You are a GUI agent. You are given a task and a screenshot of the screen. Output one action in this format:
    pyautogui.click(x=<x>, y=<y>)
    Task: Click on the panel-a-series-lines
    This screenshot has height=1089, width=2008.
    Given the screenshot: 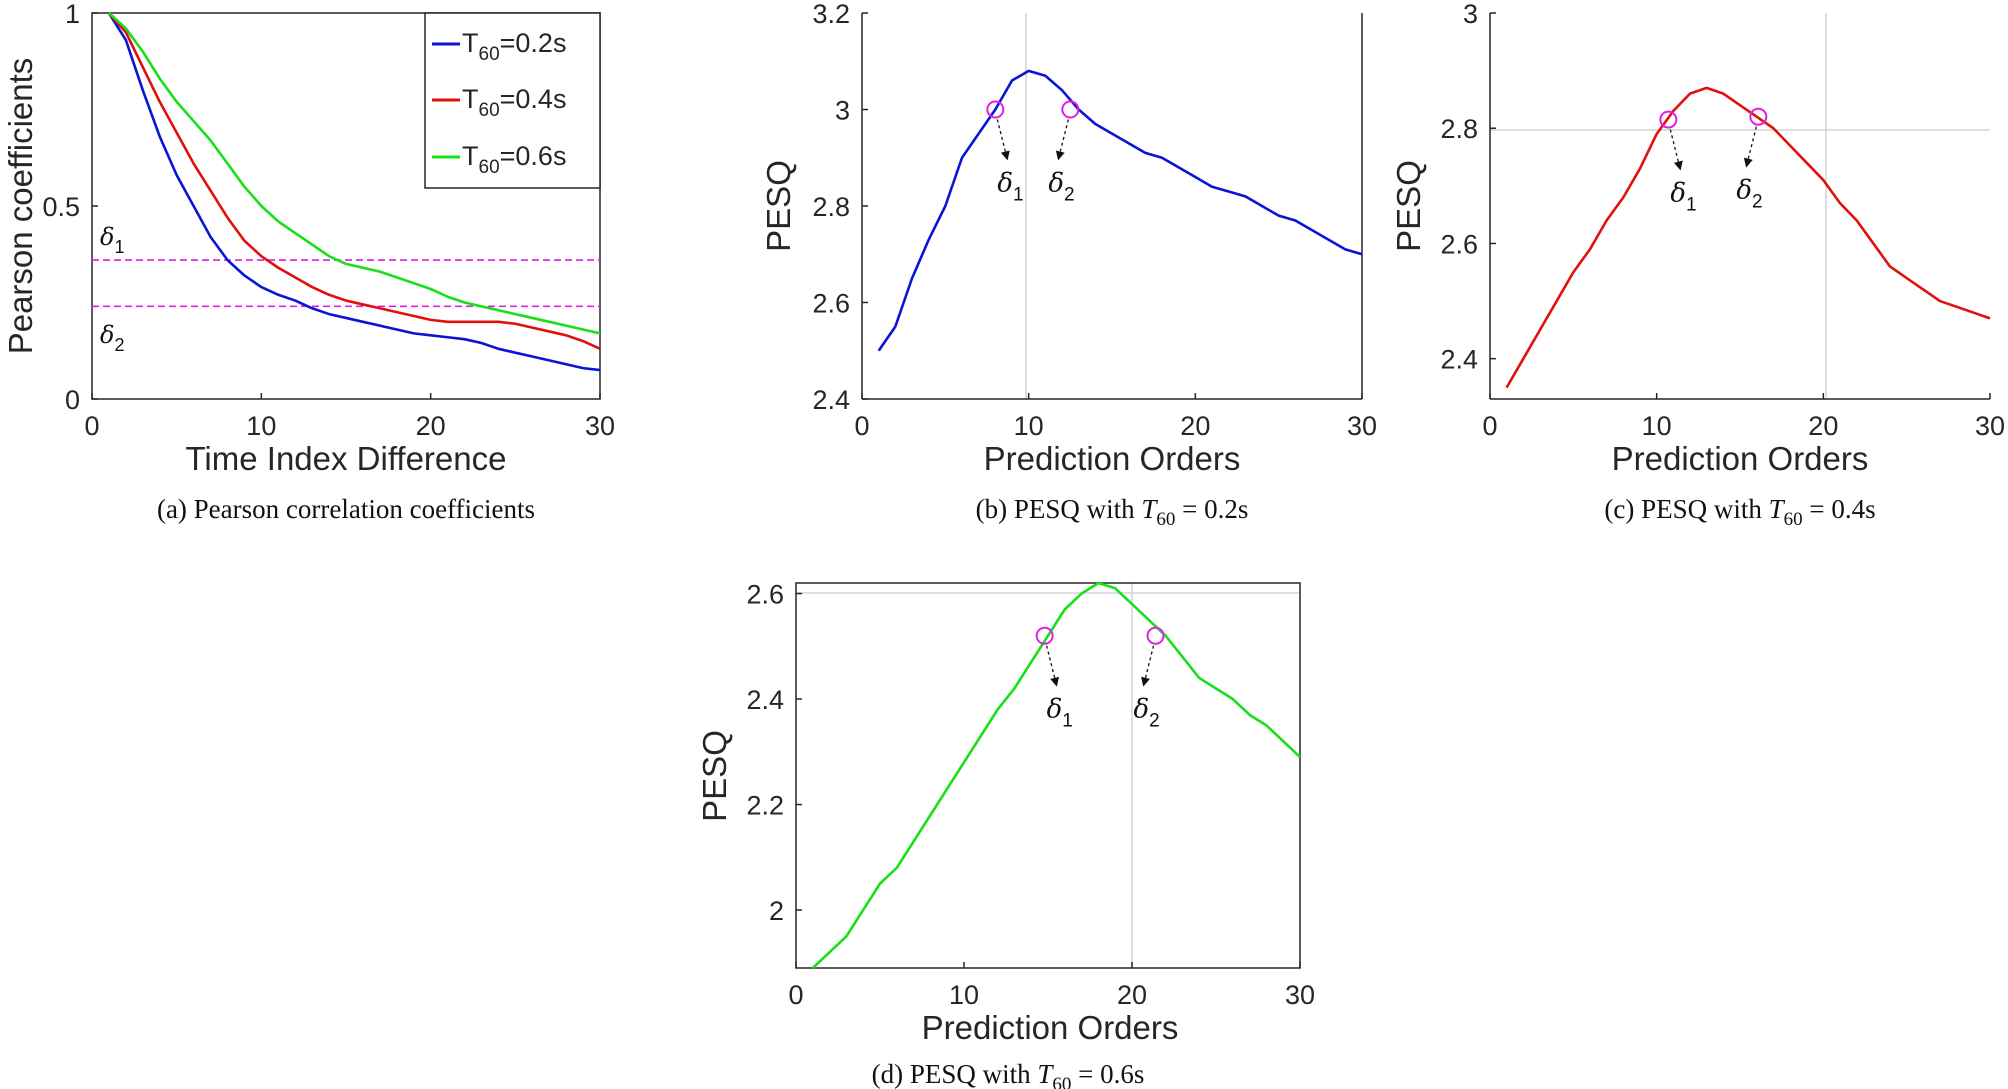 What is the action you would take?
    pyautogui.click(x=354, y=192)
    